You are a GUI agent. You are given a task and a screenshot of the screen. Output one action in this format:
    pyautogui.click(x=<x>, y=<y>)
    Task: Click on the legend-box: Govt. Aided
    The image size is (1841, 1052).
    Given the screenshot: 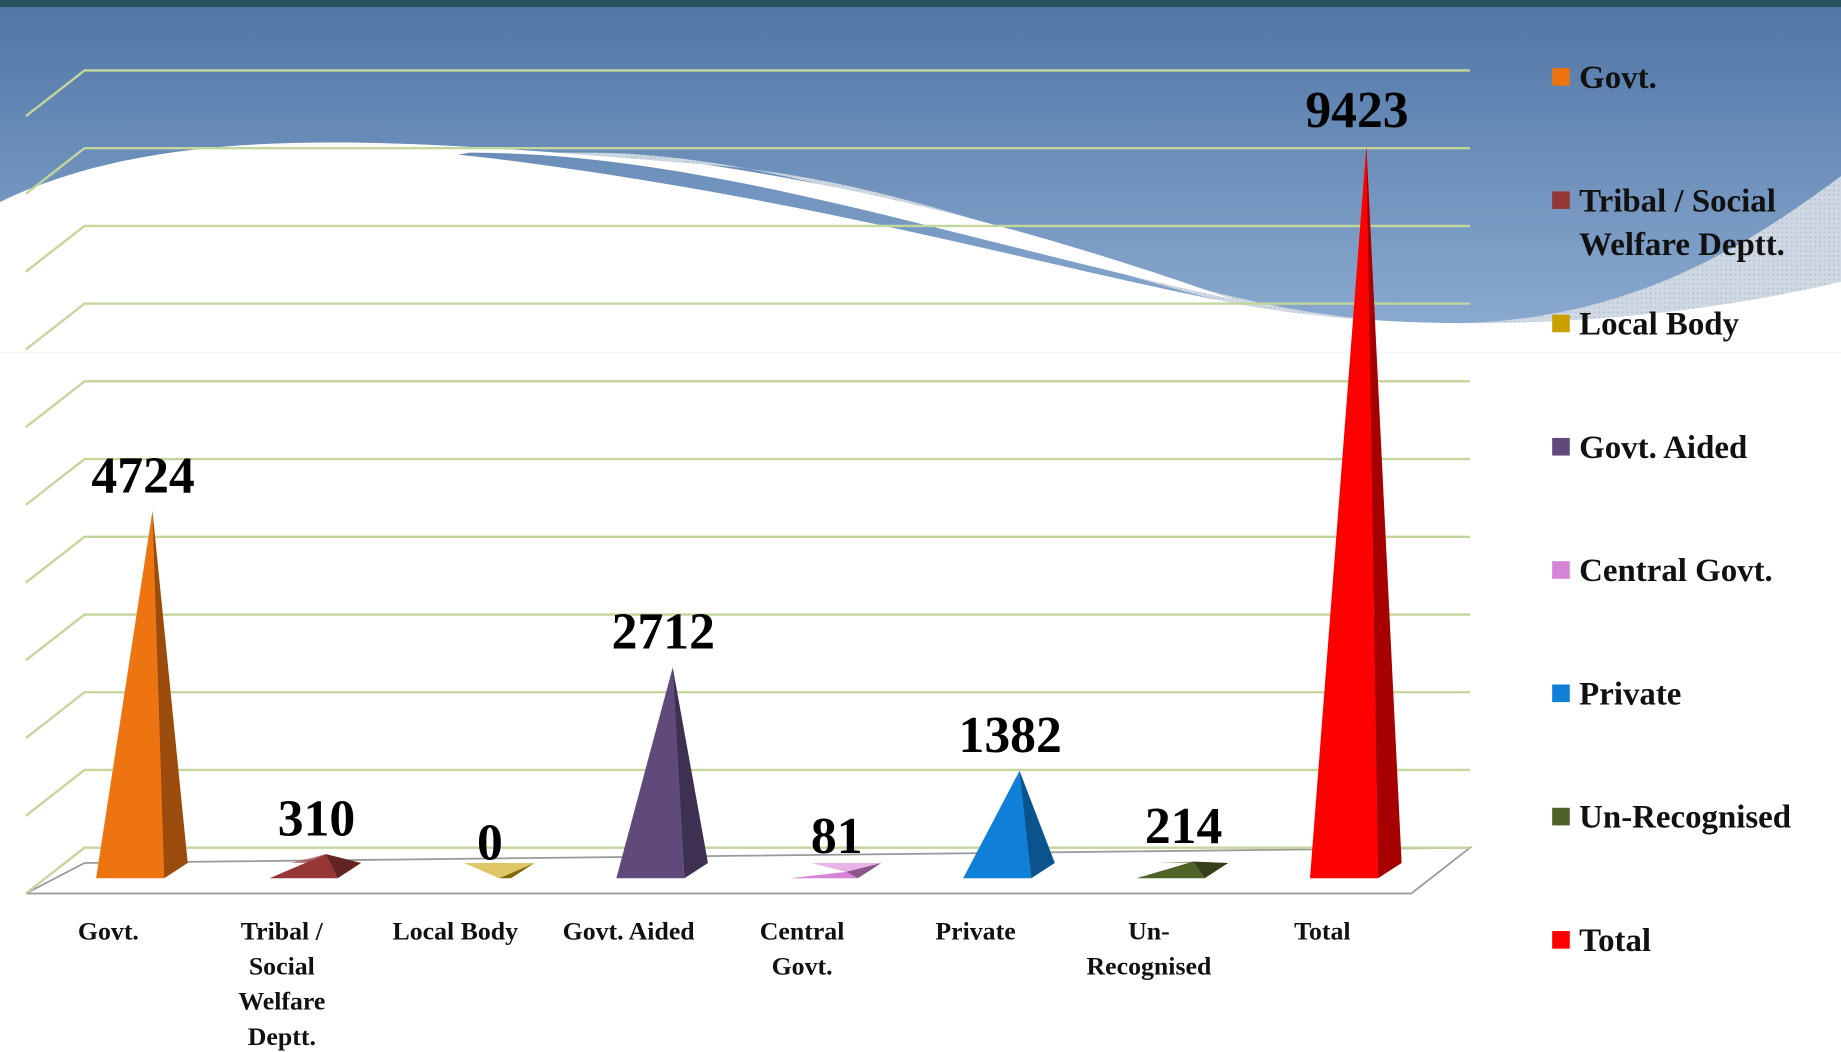 What is the action you would take?
    pyautogui.click(x=1663, y=448)
    